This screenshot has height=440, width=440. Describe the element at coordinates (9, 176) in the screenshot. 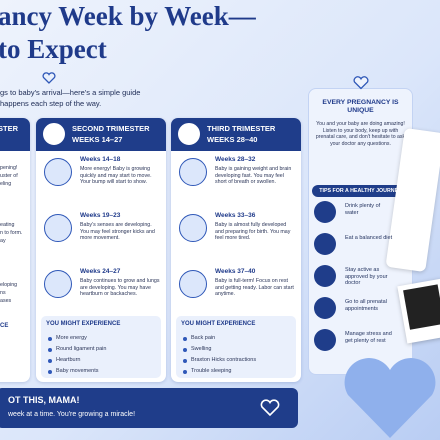

I see `fragment-text: uster of` at that location.